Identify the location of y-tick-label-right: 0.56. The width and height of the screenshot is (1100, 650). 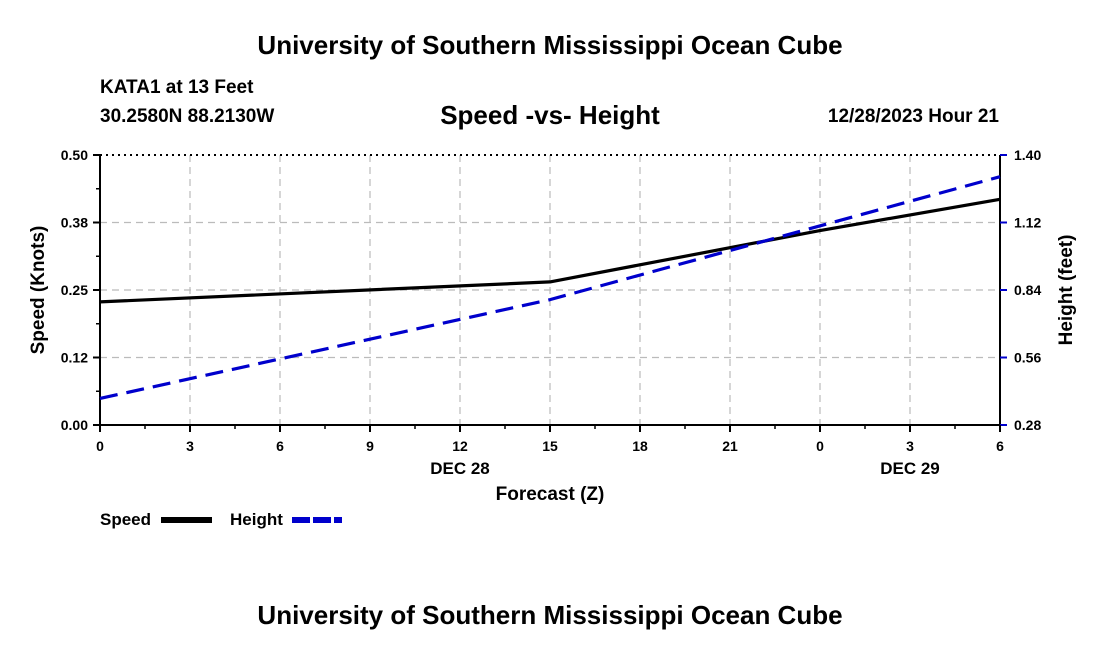
(1027, 358).